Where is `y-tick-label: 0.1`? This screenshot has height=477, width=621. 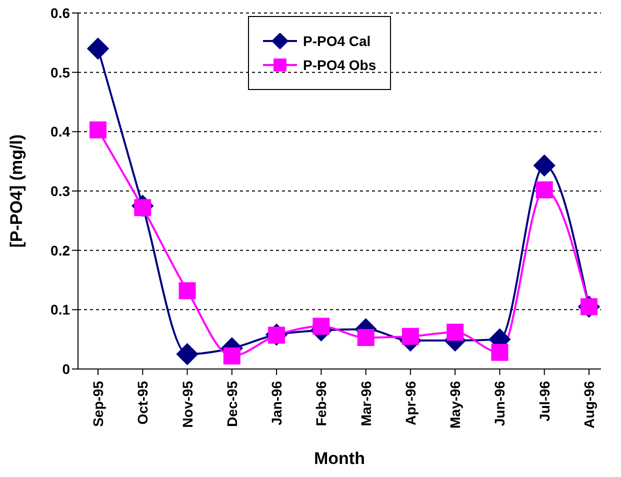 y-tick-label: 0.1 is located at coordinates (60, 310).